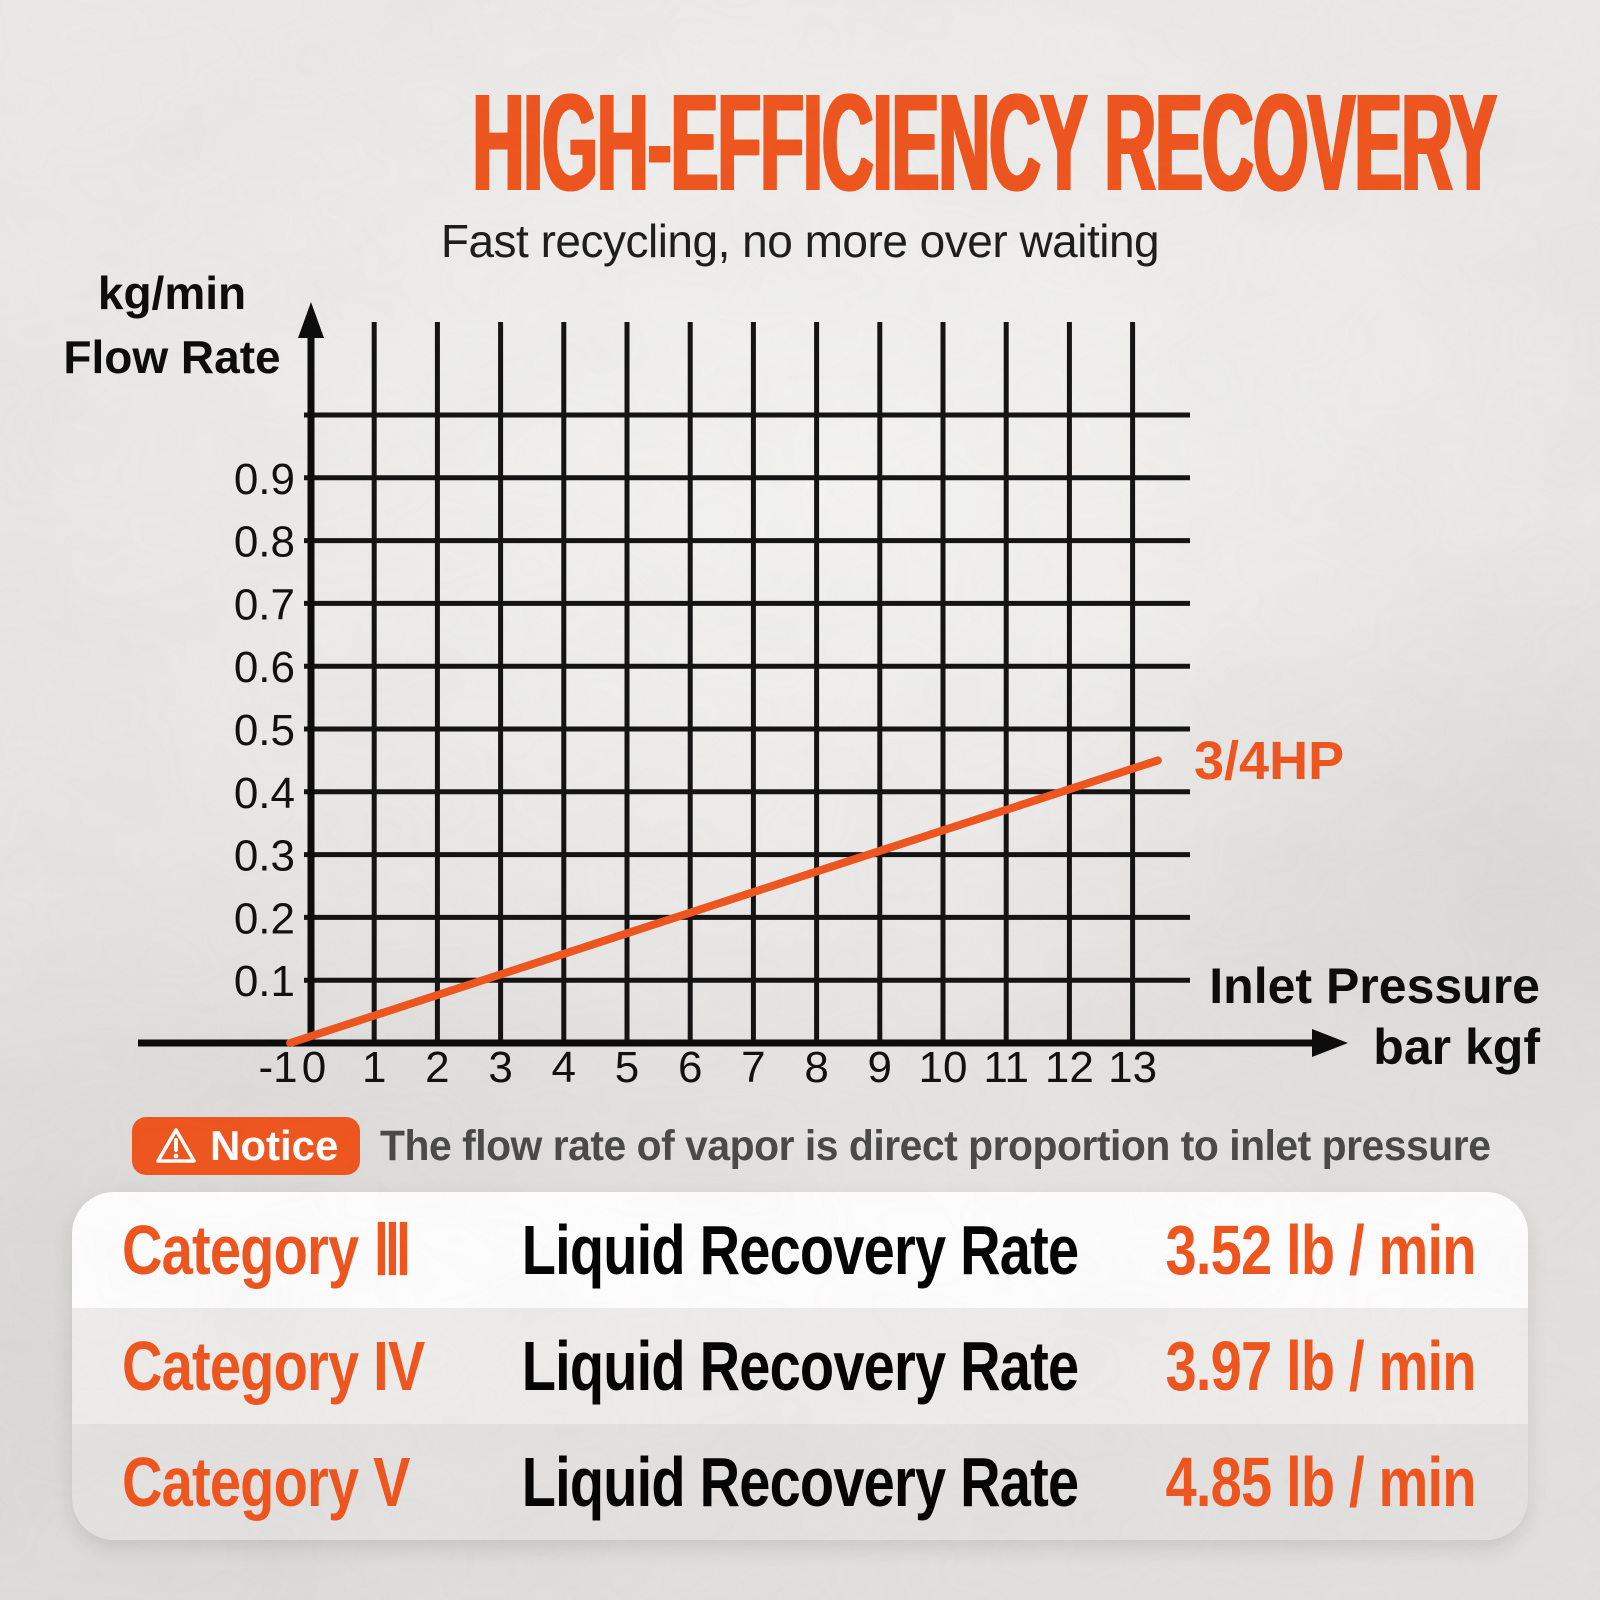 This screenshot has height=1600, width=1600. Describe the element at coordinates (264, 918) in the screenshot. I see `svg-text: 0.2` at that location.